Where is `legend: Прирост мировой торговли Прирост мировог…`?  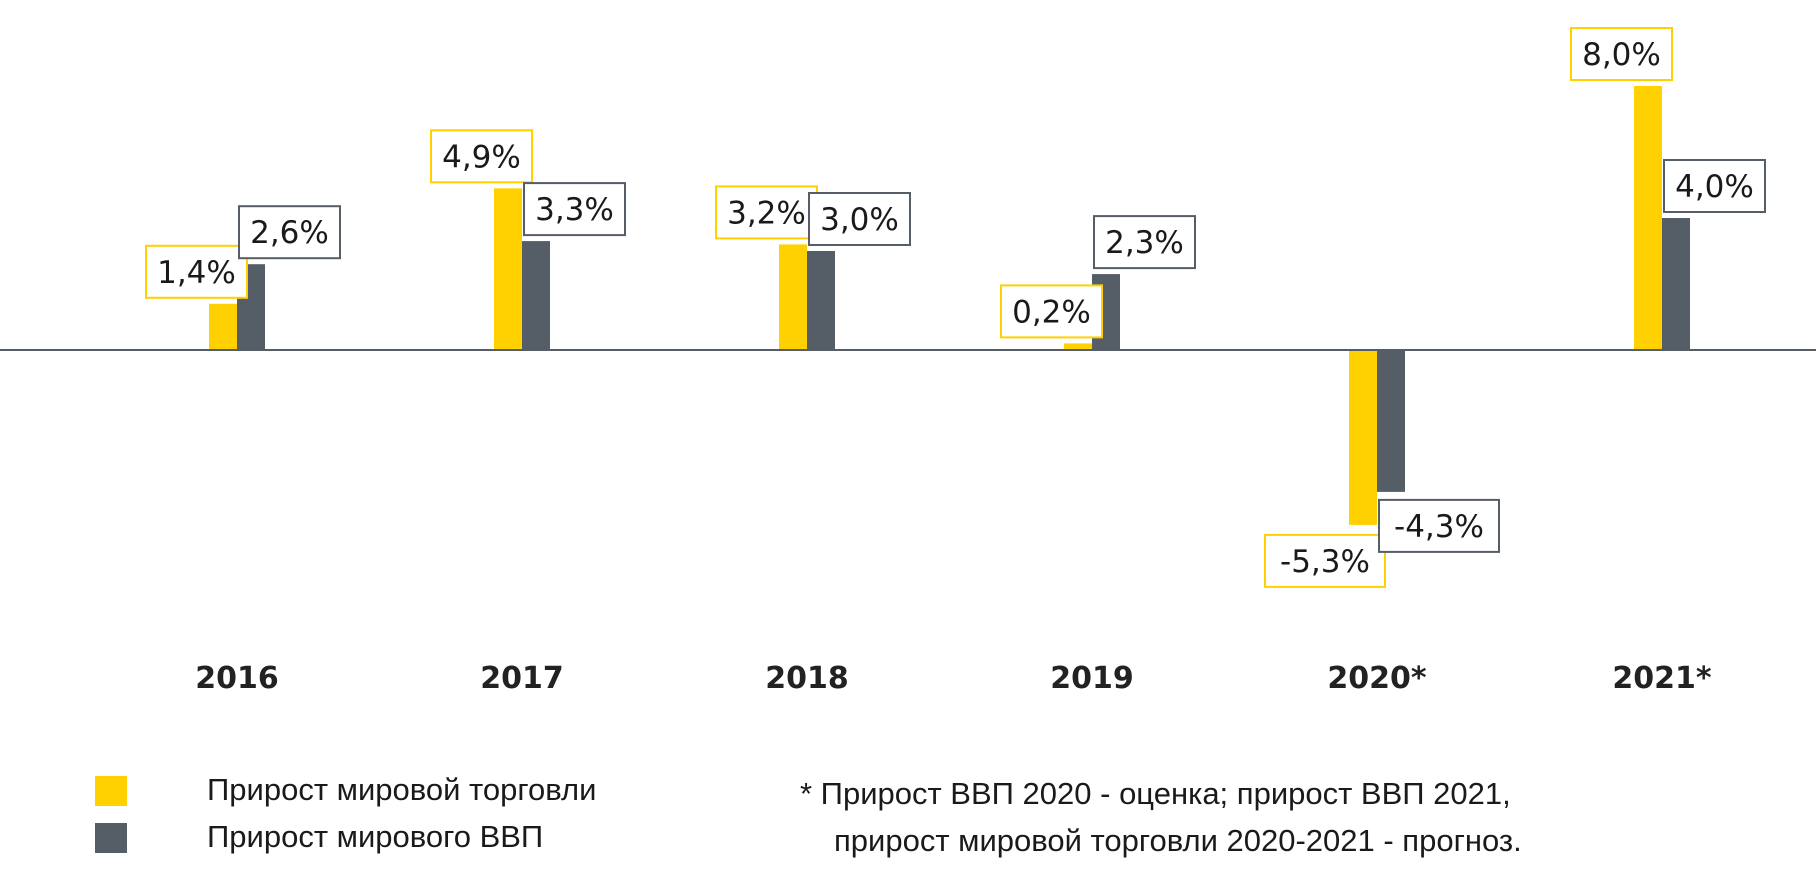 legend: Прирост мировой торговли Прирост мировог… is located at coordinates (455, 820).